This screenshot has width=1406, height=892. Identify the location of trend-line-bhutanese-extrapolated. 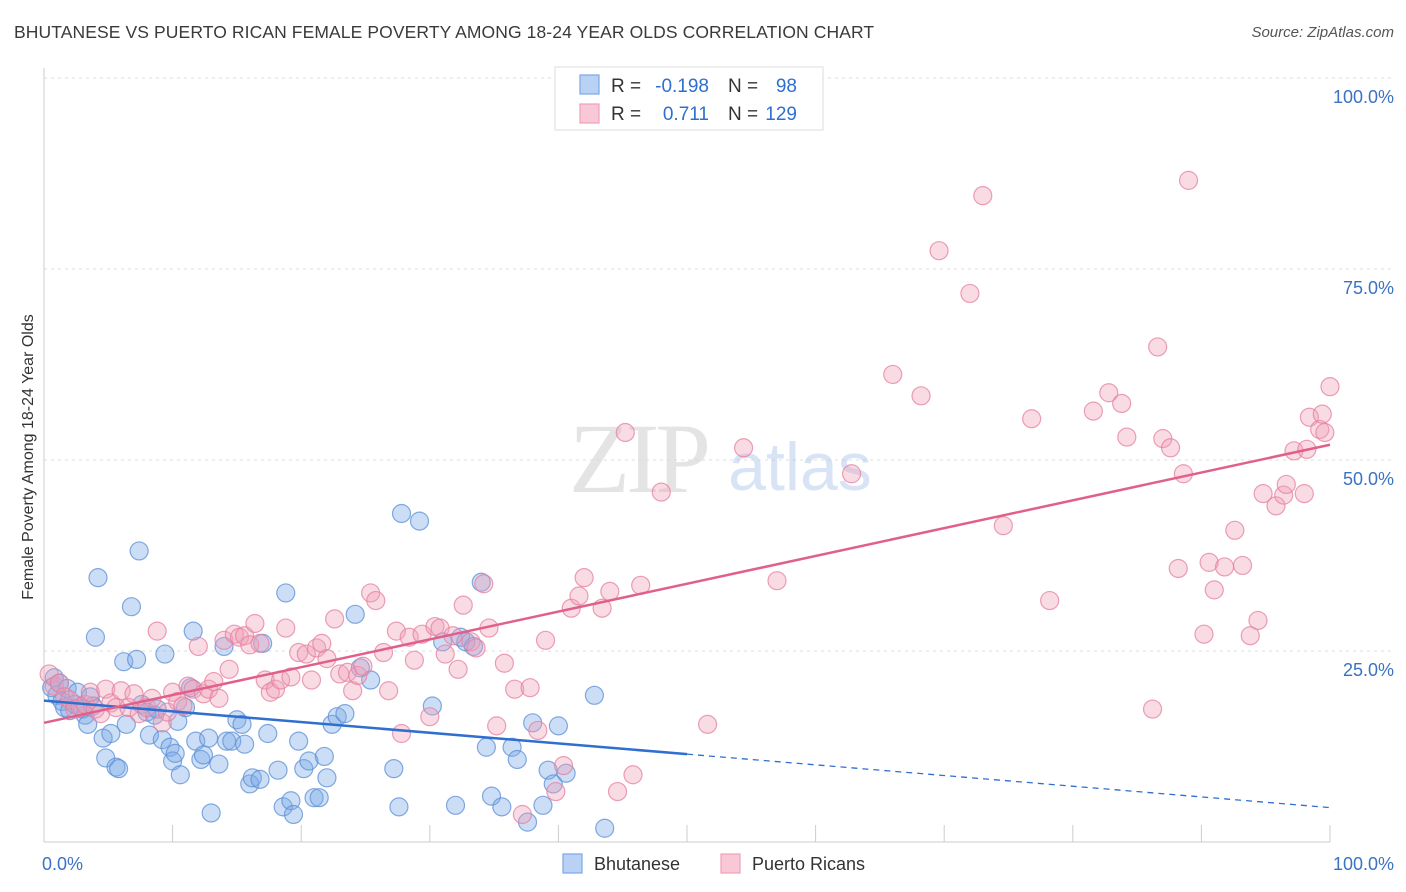
(1008, 781).